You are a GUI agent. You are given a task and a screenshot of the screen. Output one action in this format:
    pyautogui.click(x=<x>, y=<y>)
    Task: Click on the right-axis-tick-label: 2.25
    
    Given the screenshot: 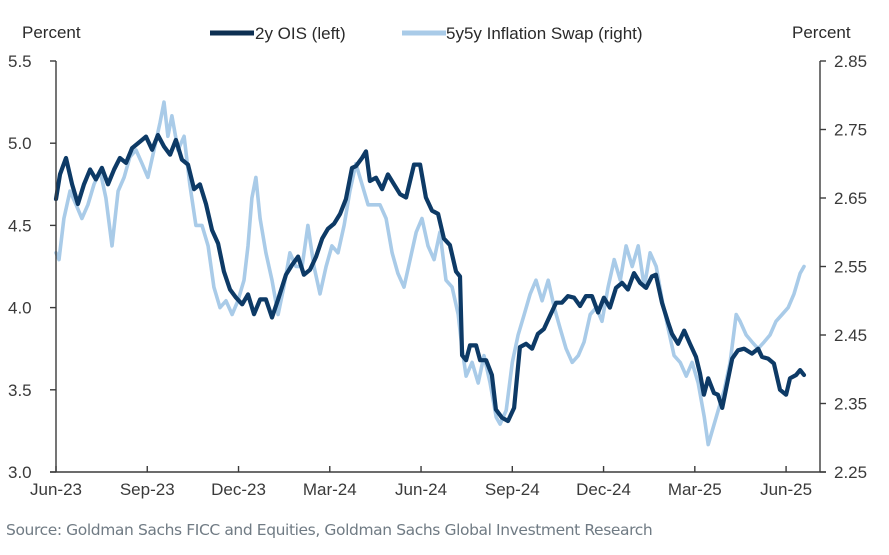 What is the action you would take?
    pyautogui.click(x=850, y=472)
    